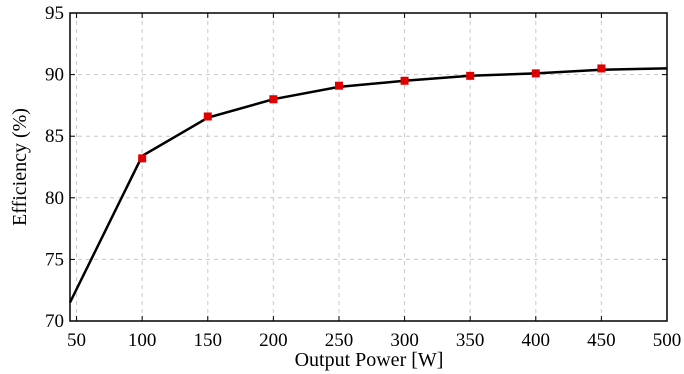  I want to click on y-axis-title: Efficiency (%), so click(20, 167).